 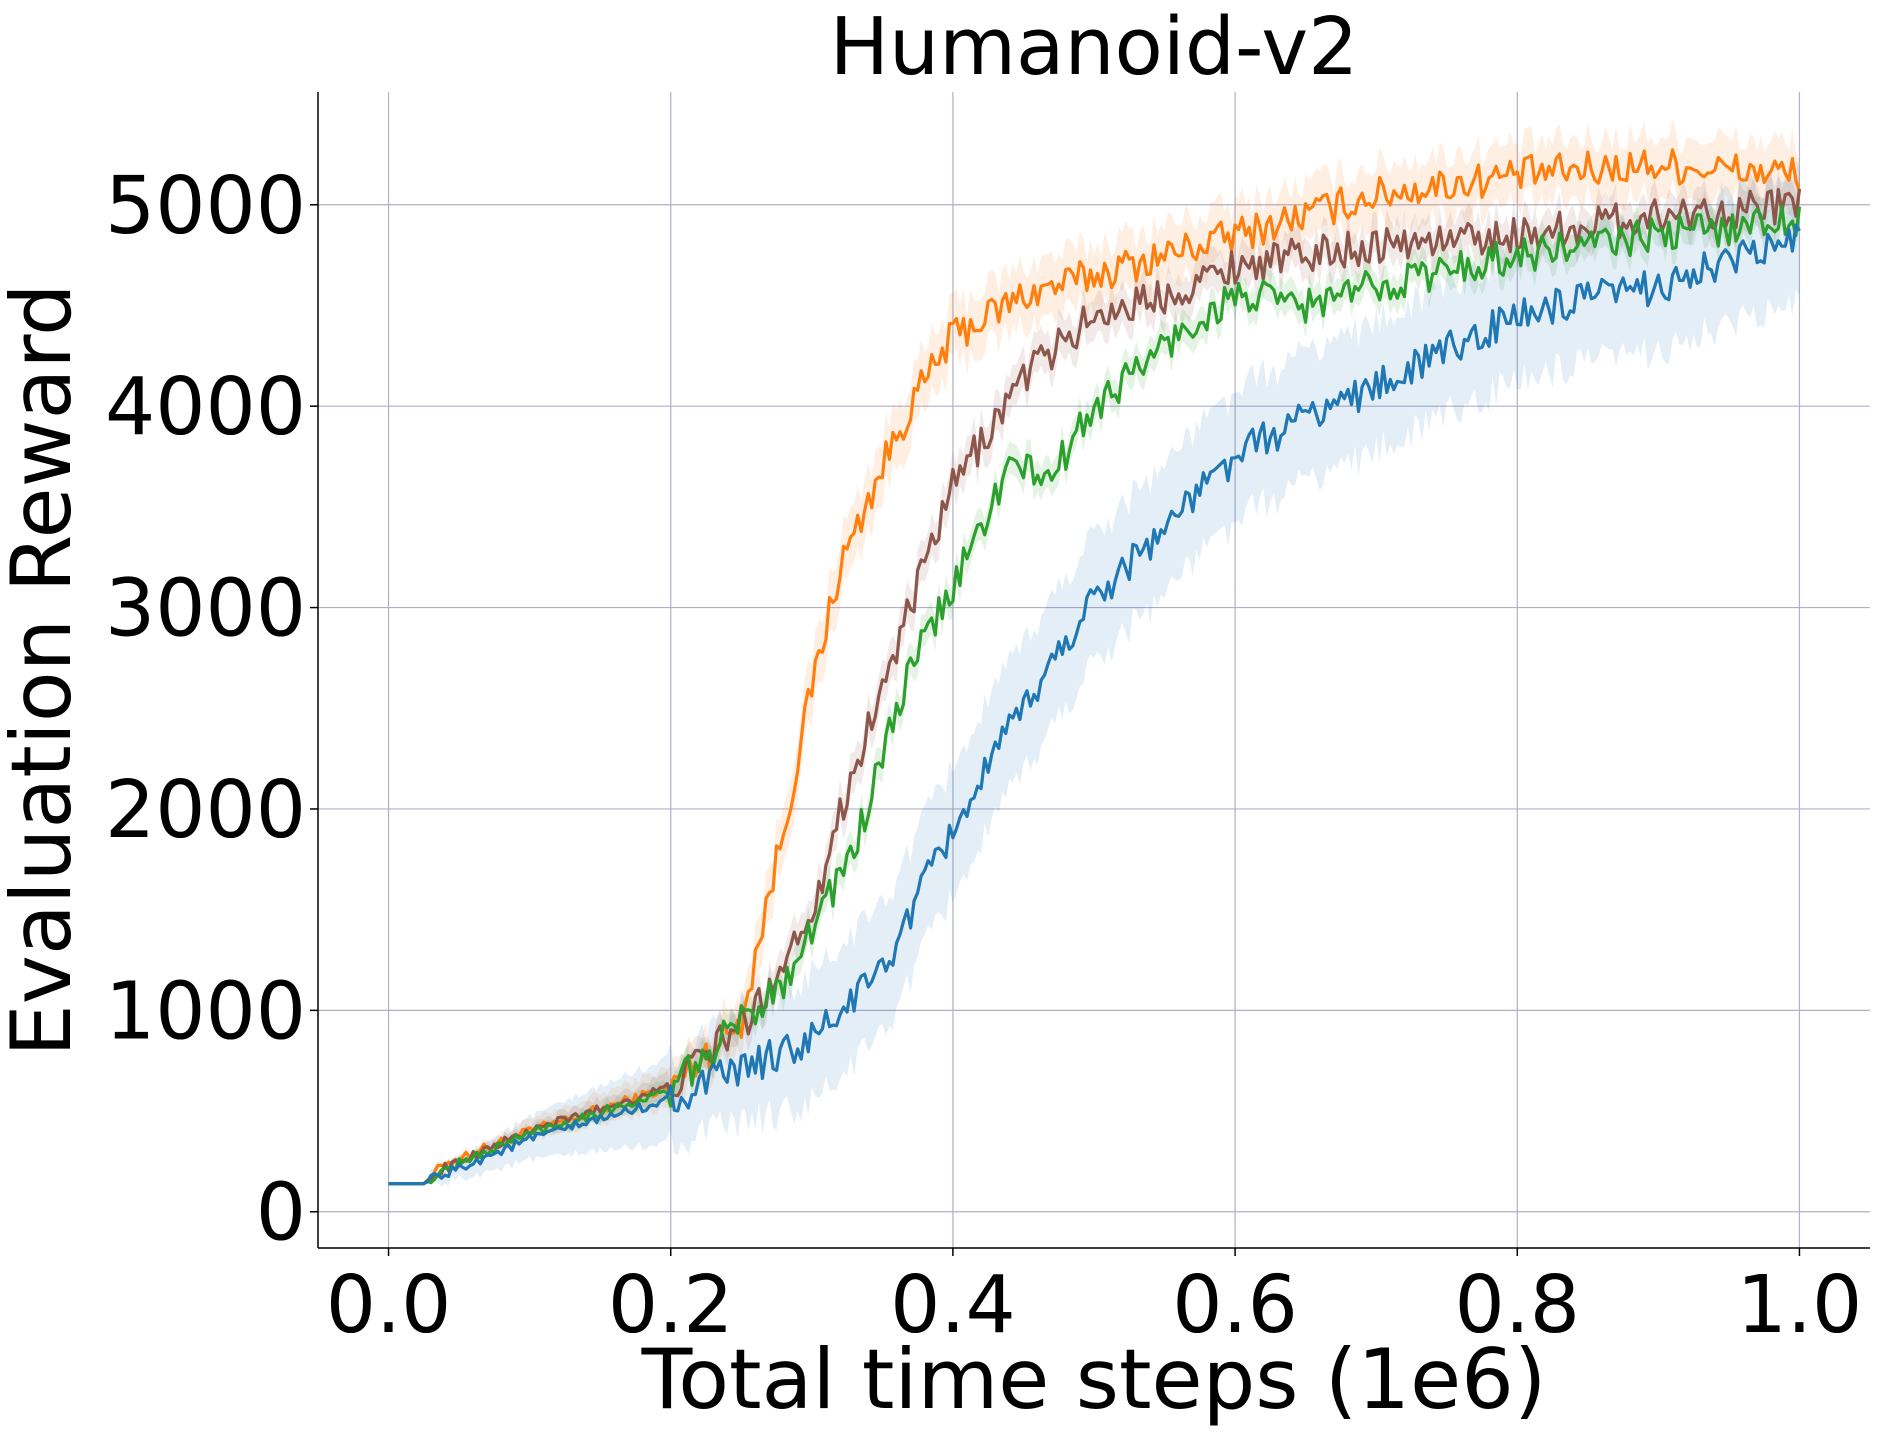 What do you see at coordinates (671, 1305) in the screenshot?
I see `x-tick-label: 0.2` at bounding box center [671, 1305].